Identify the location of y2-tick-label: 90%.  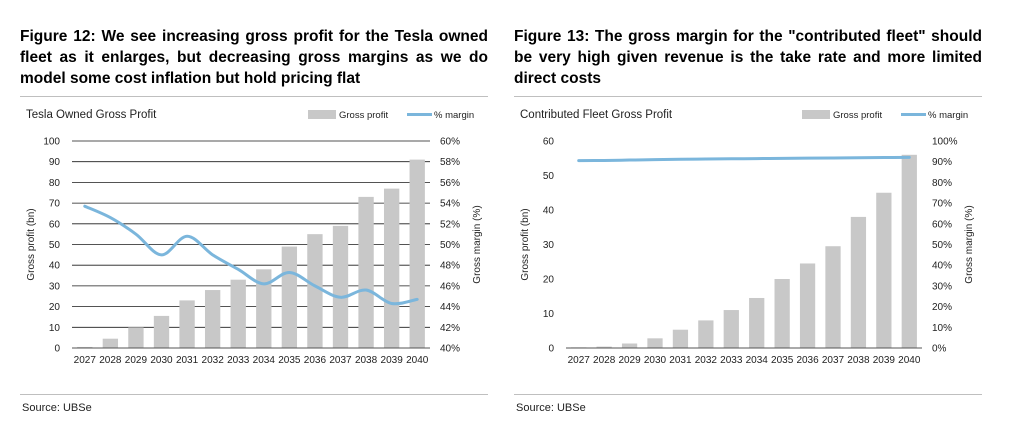
(942, 162).